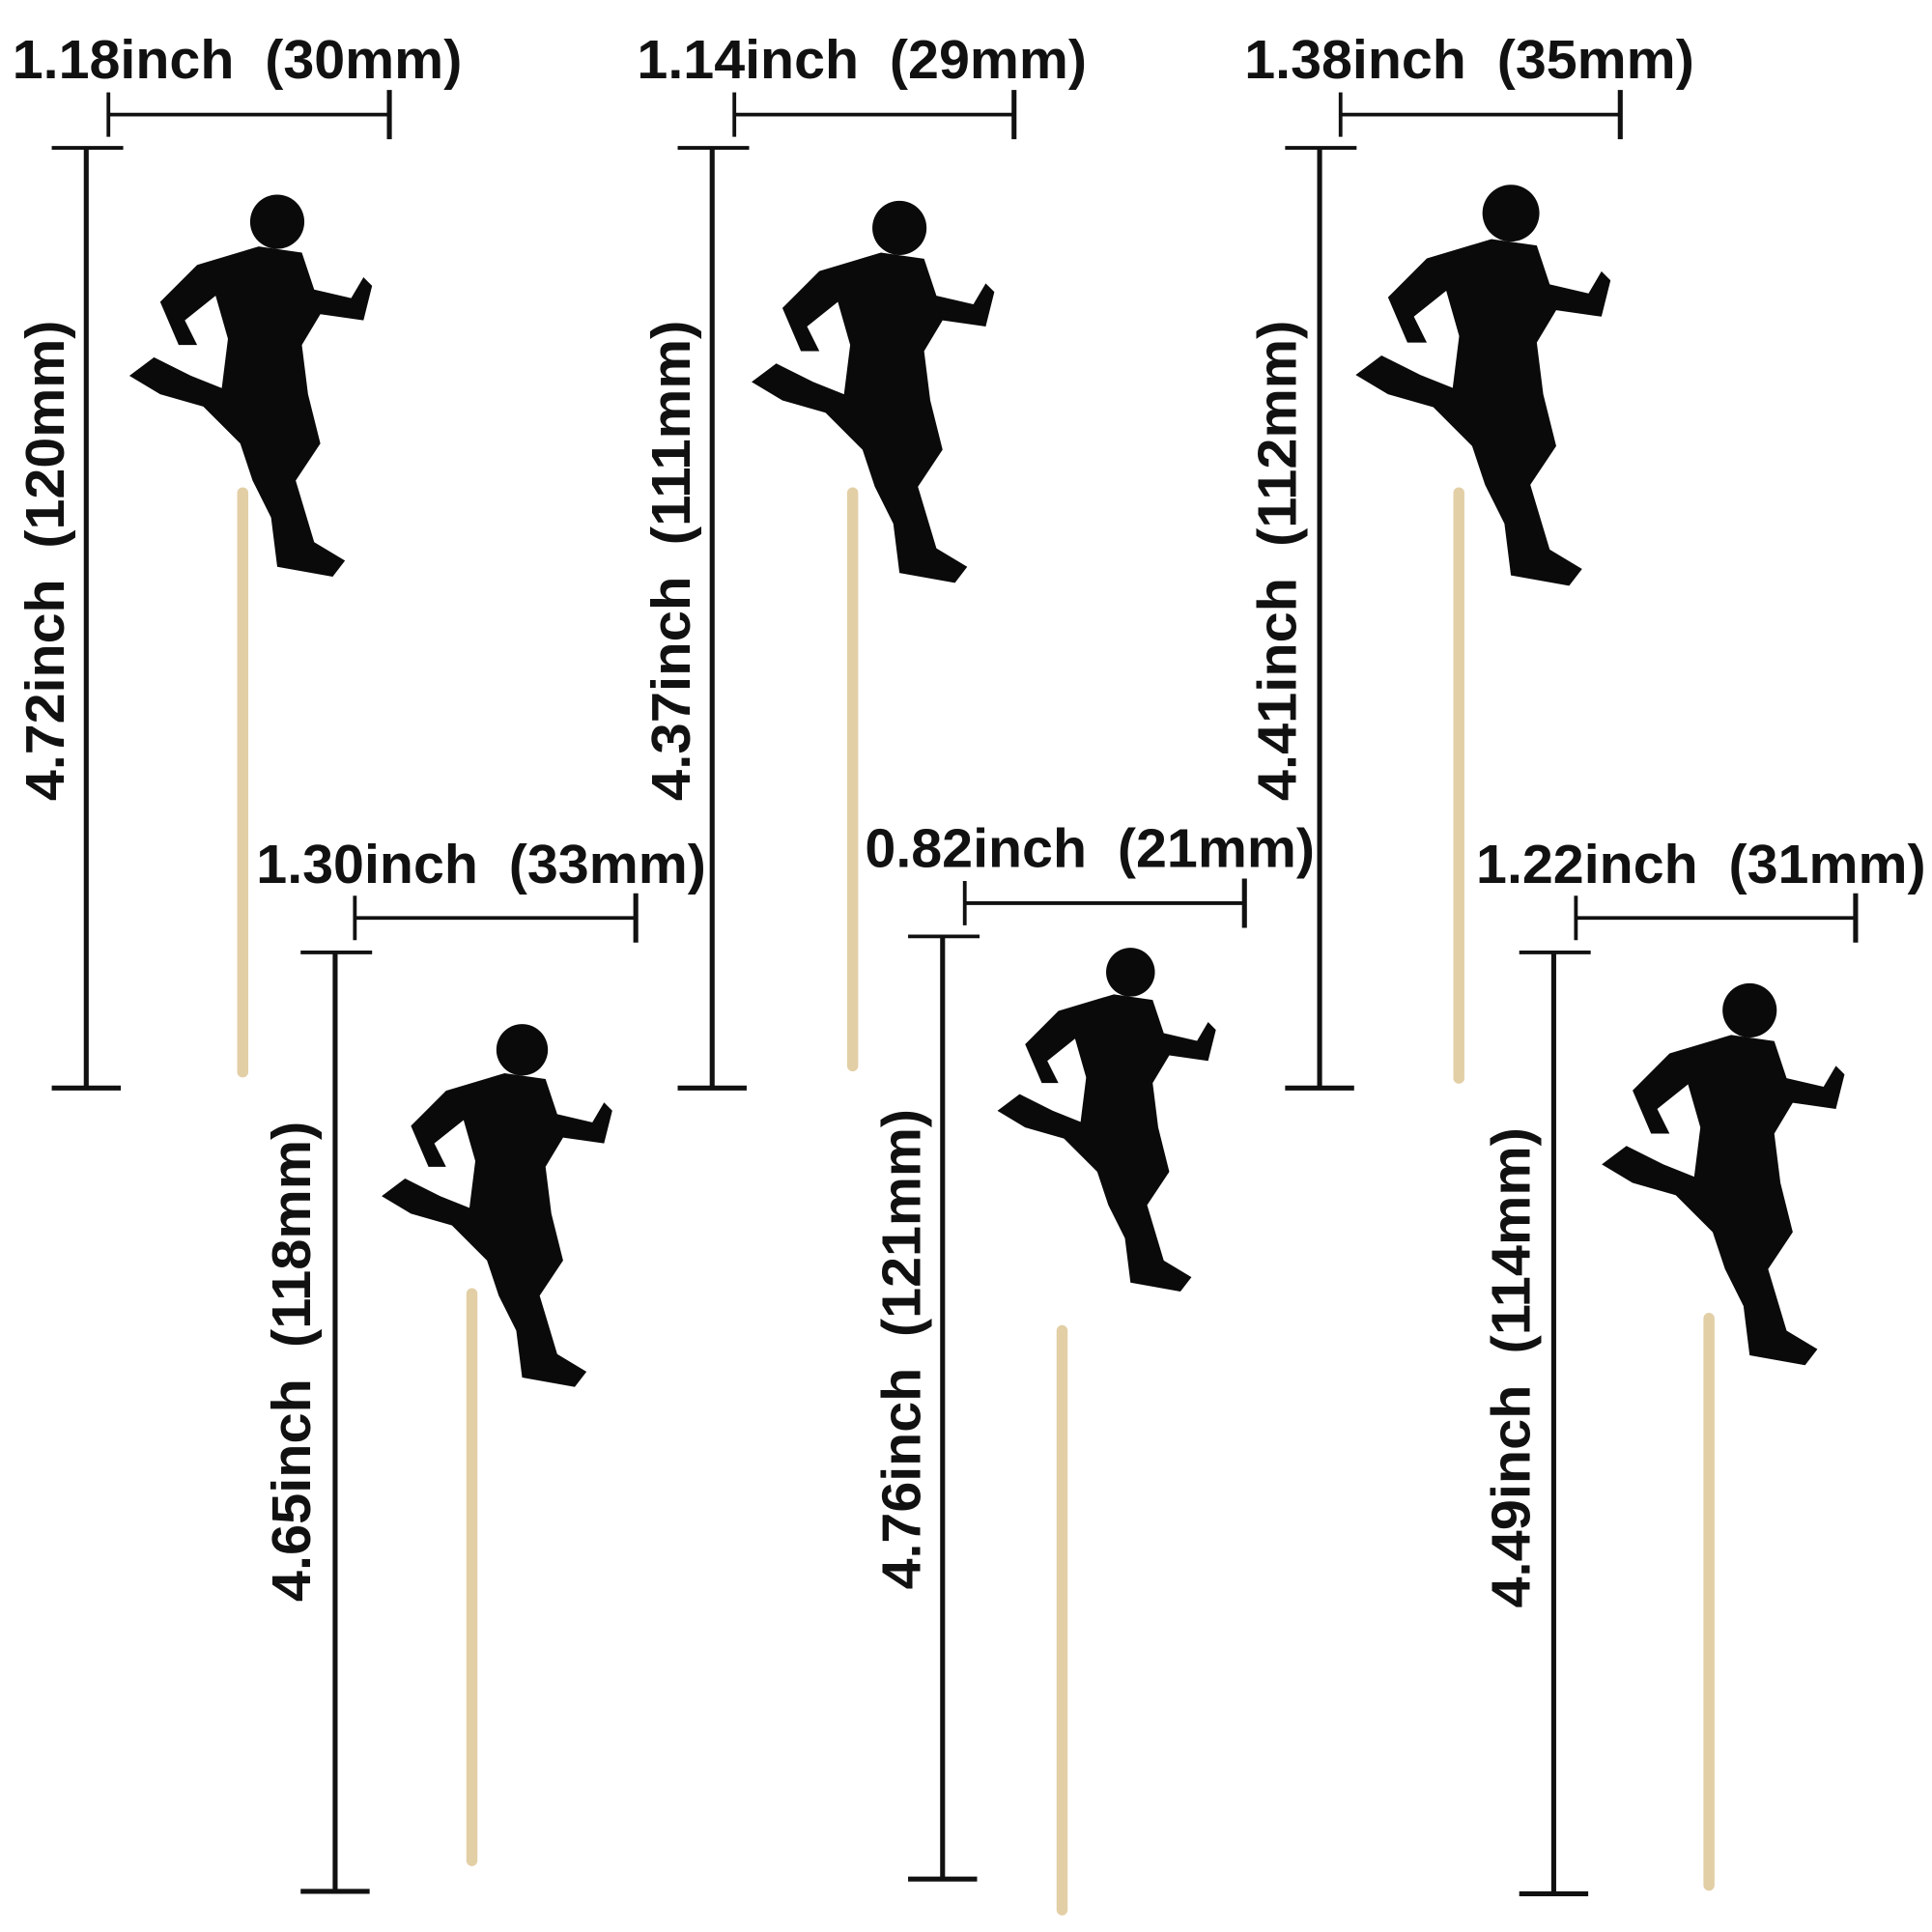 The width and height of the screenshot is (1932, 1932). Describe the element at coordinates (1469, 59) in the screenshot. I see `width-label: 1.38inch (35mm)` at that location.